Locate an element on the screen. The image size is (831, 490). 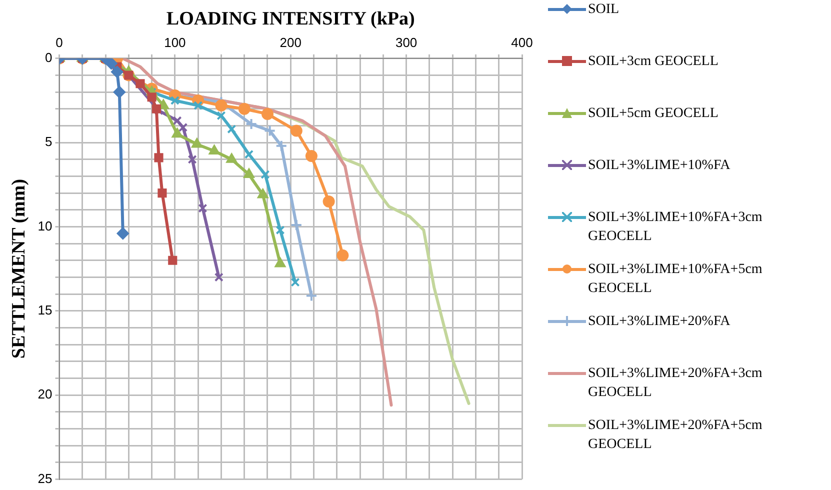
y-tick-label: 25 is located at coordinates (45, 478).